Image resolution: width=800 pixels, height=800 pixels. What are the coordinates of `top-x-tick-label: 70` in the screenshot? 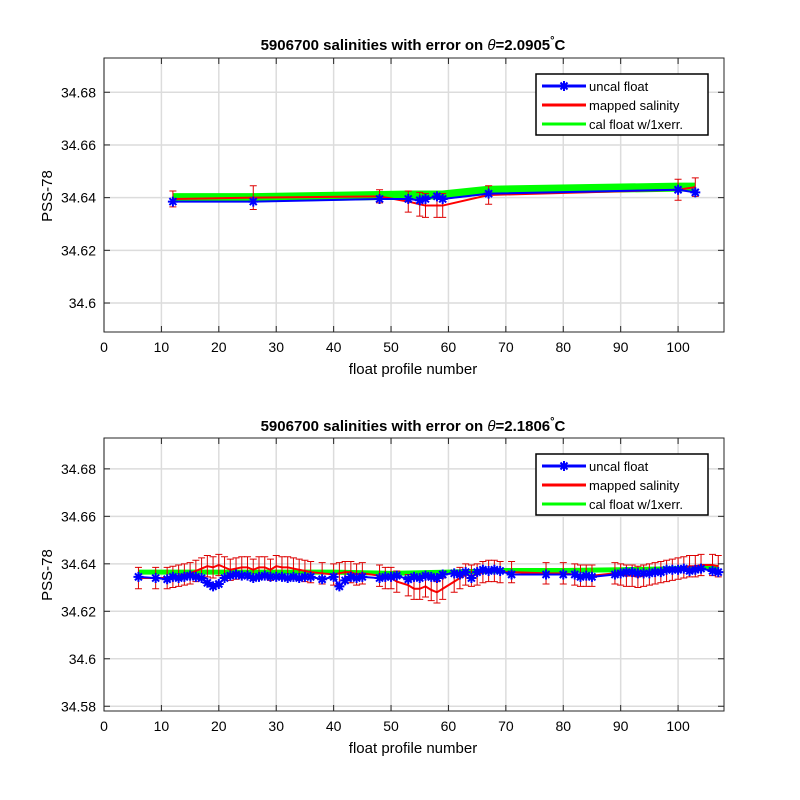 It's located at (506, 347).